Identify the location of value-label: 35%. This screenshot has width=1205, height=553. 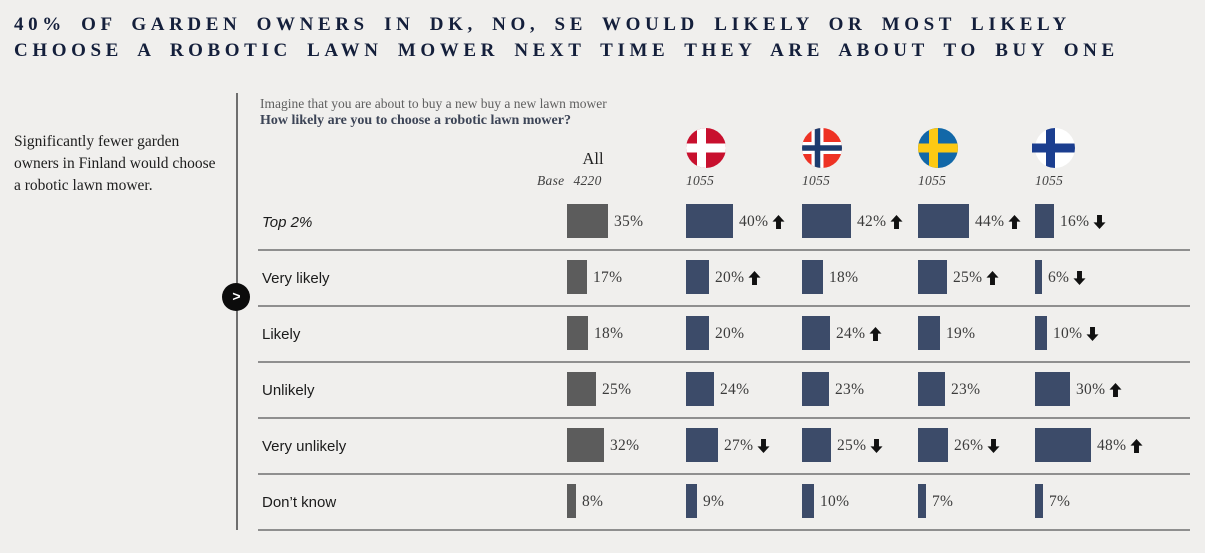
(628, 222).